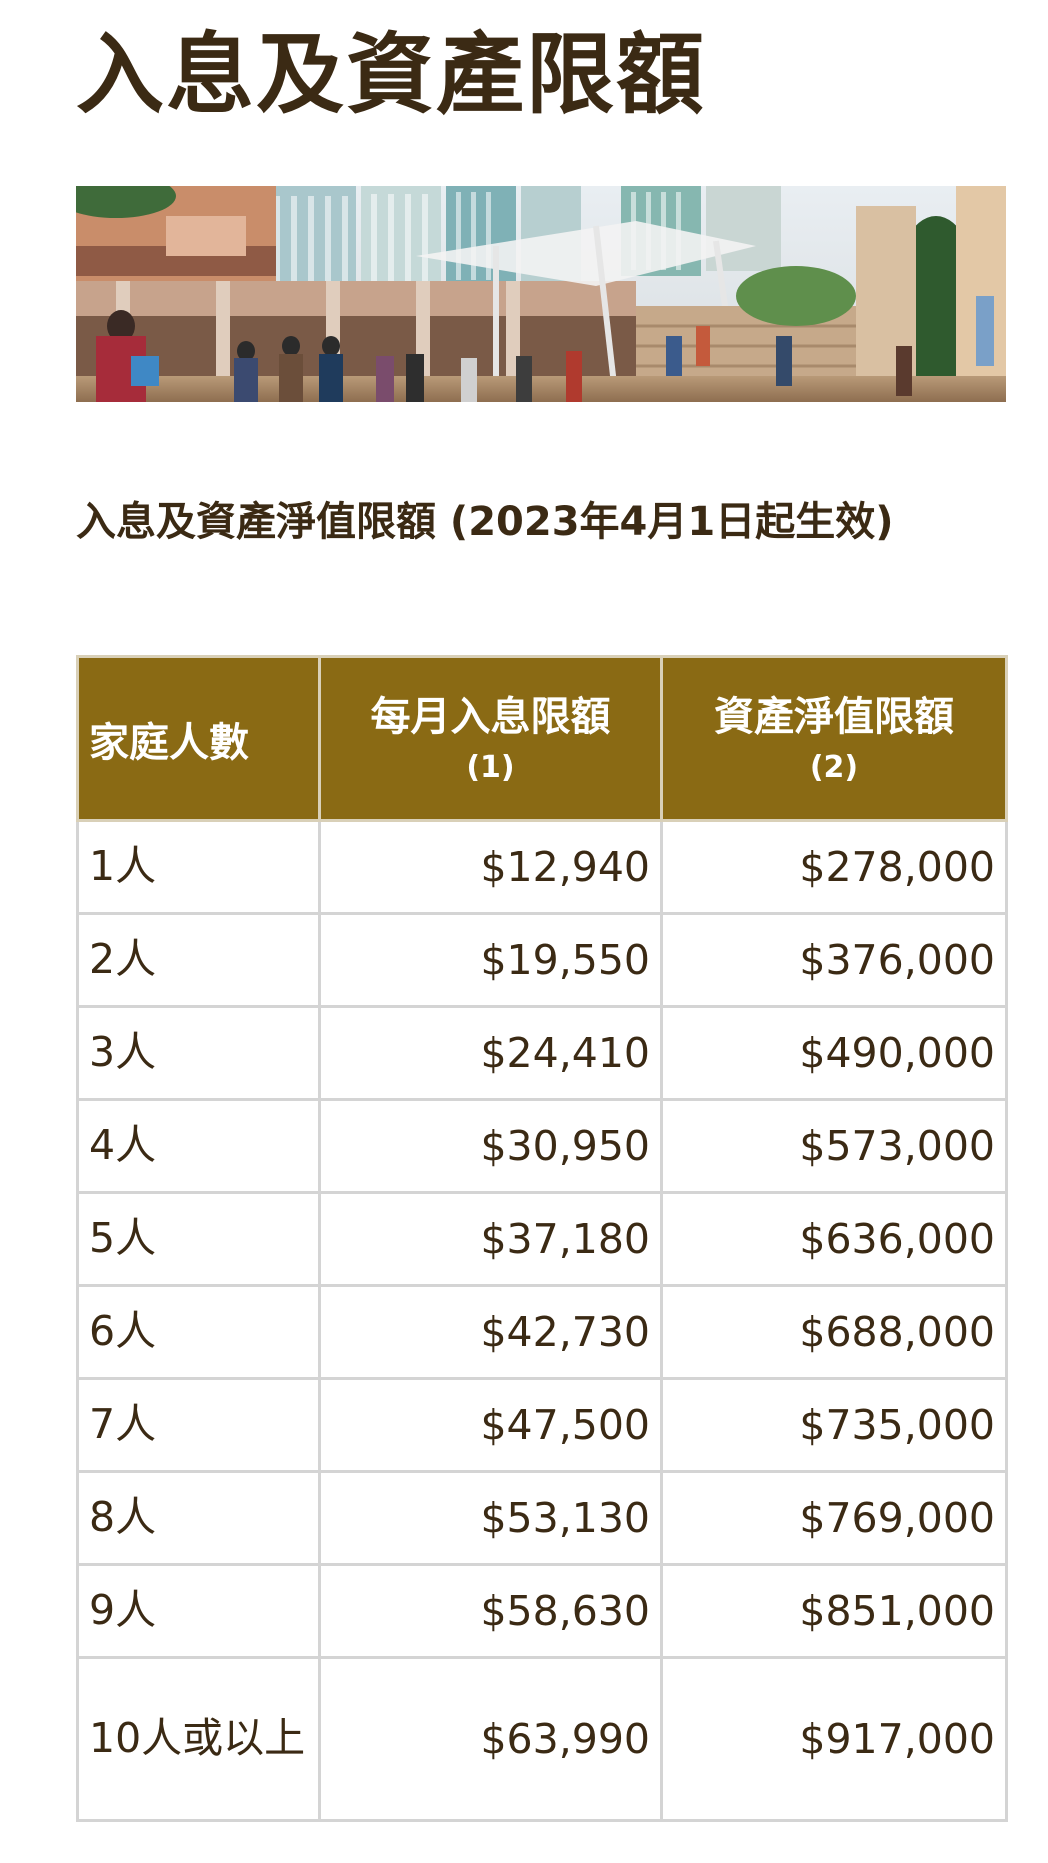 The width and height of the screenshot is (1048, 1863). I want to click on table-row: 3人 $24,410 $490,000, so click(542, 1053).